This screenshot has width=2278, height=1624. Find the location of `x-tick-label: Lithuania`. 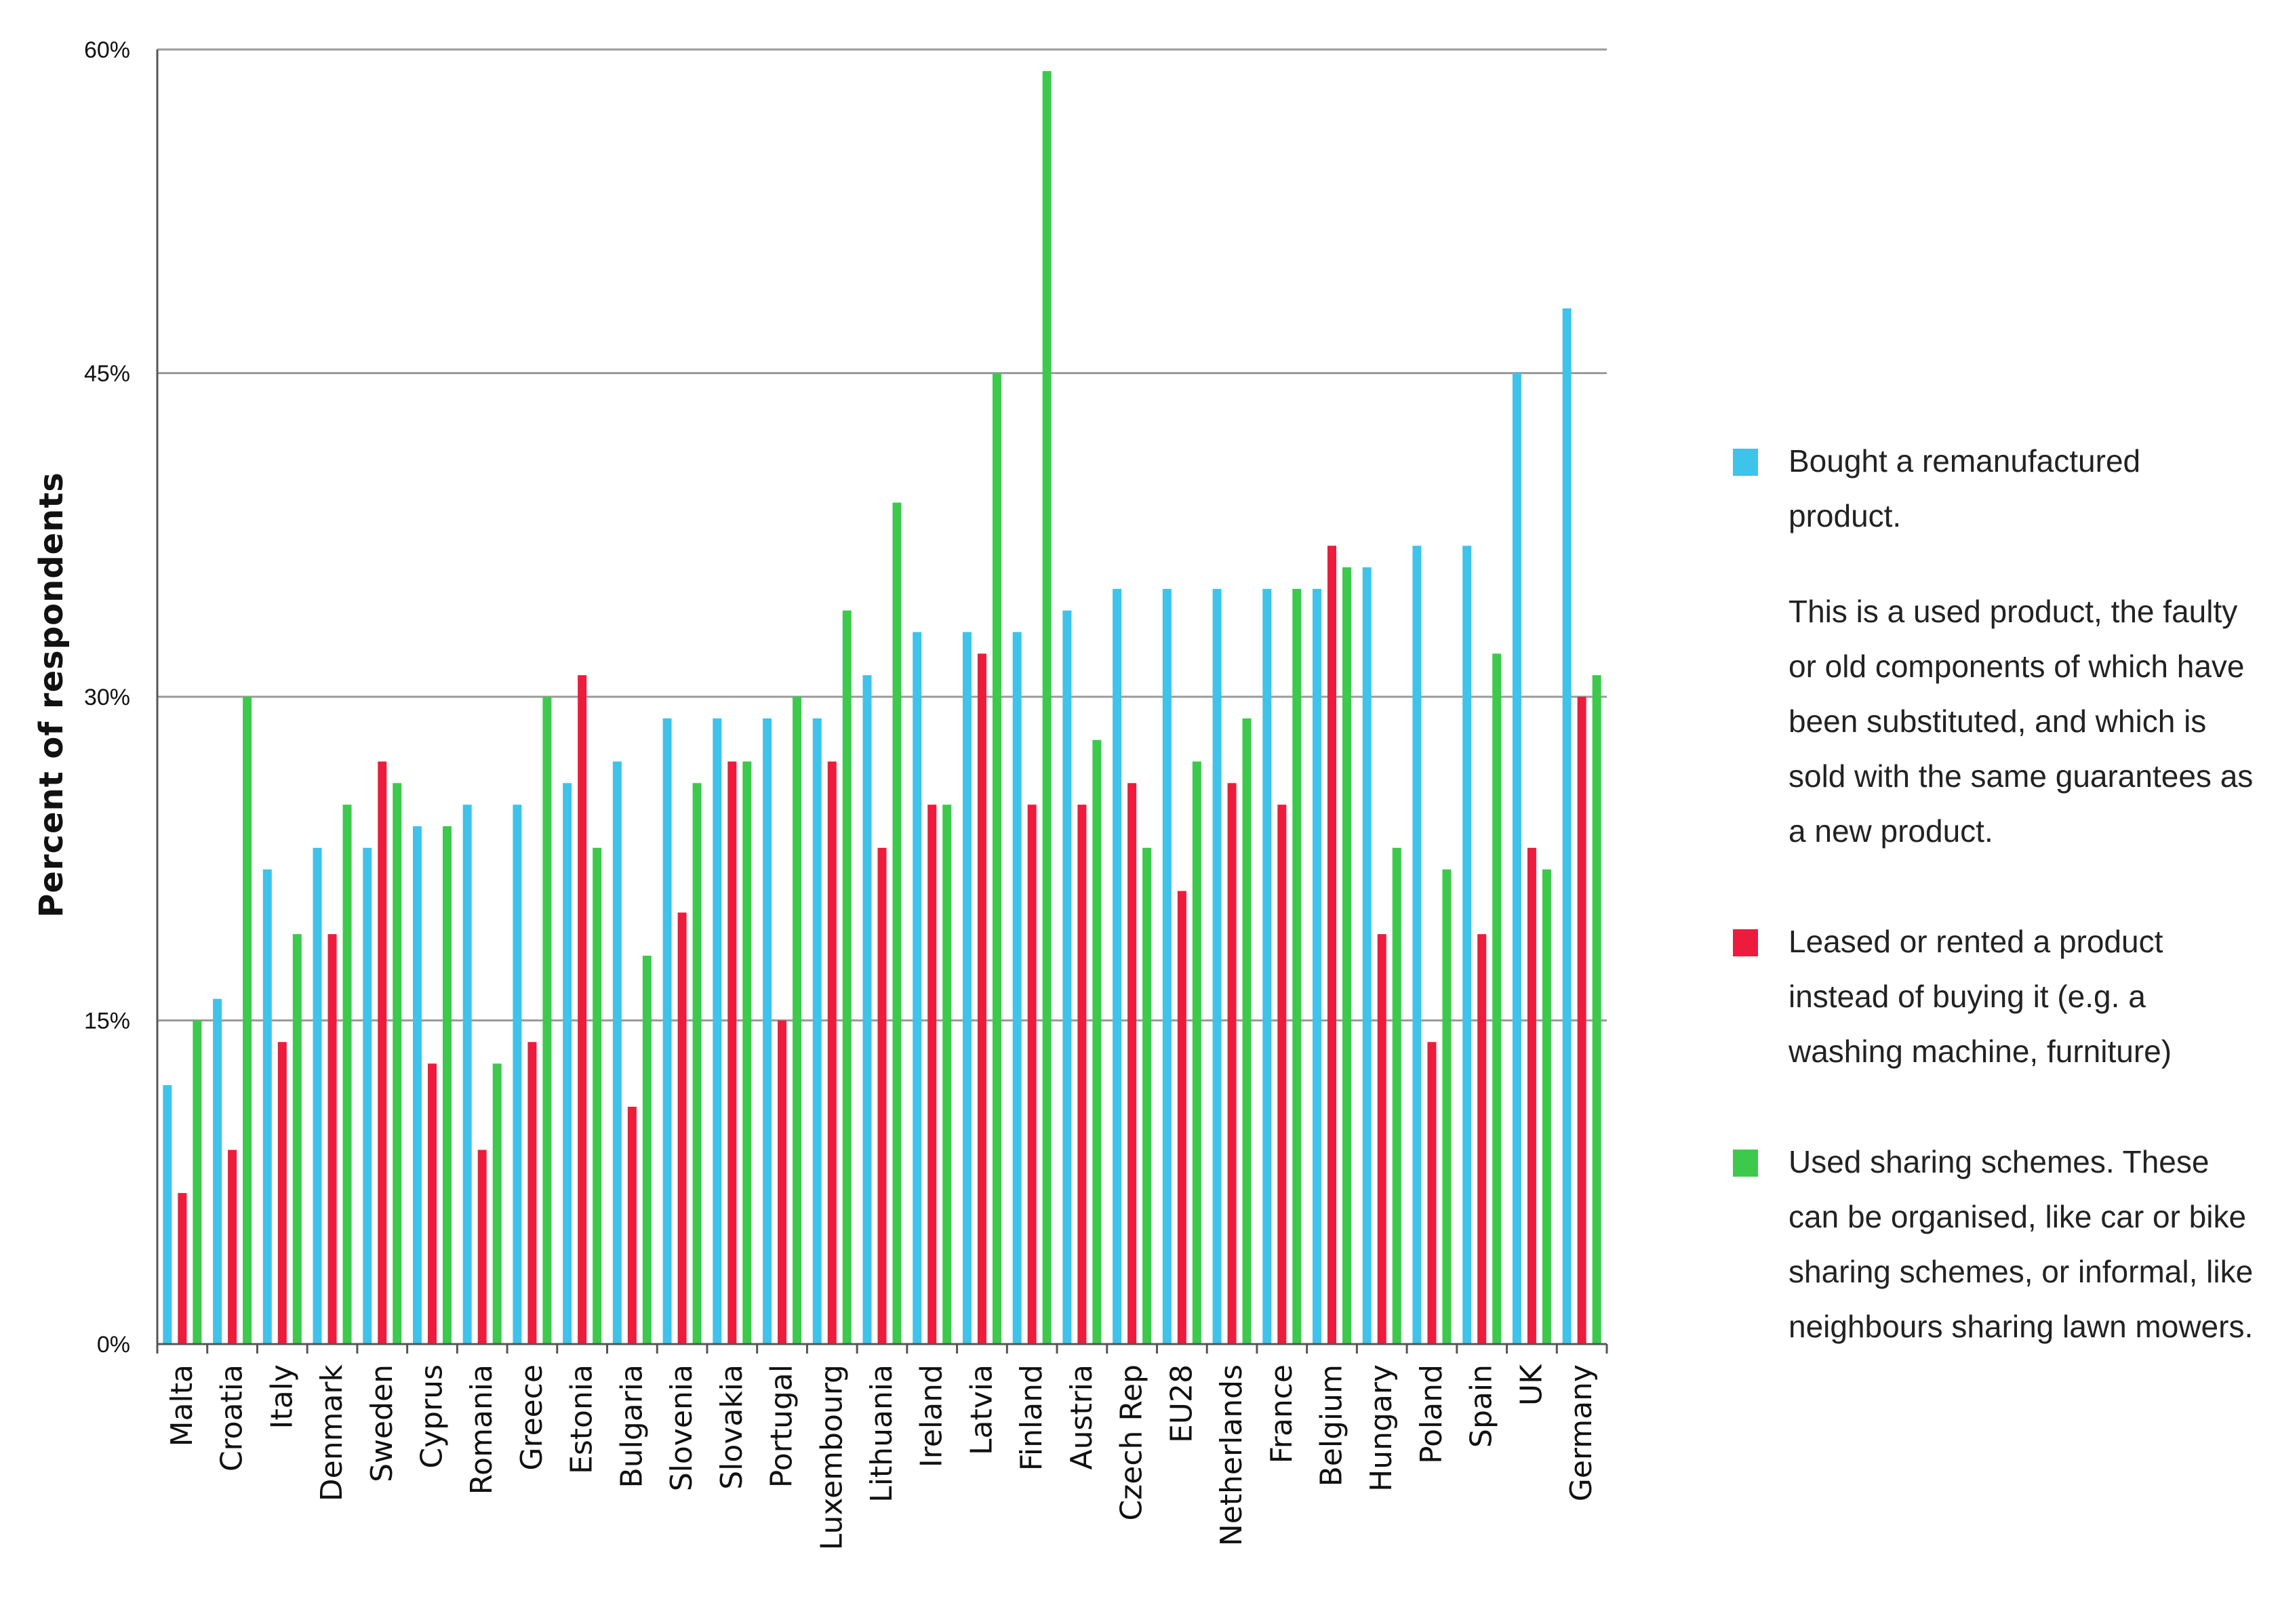

x-tick-label: Lithuania is located at coordinates (882, 1433).